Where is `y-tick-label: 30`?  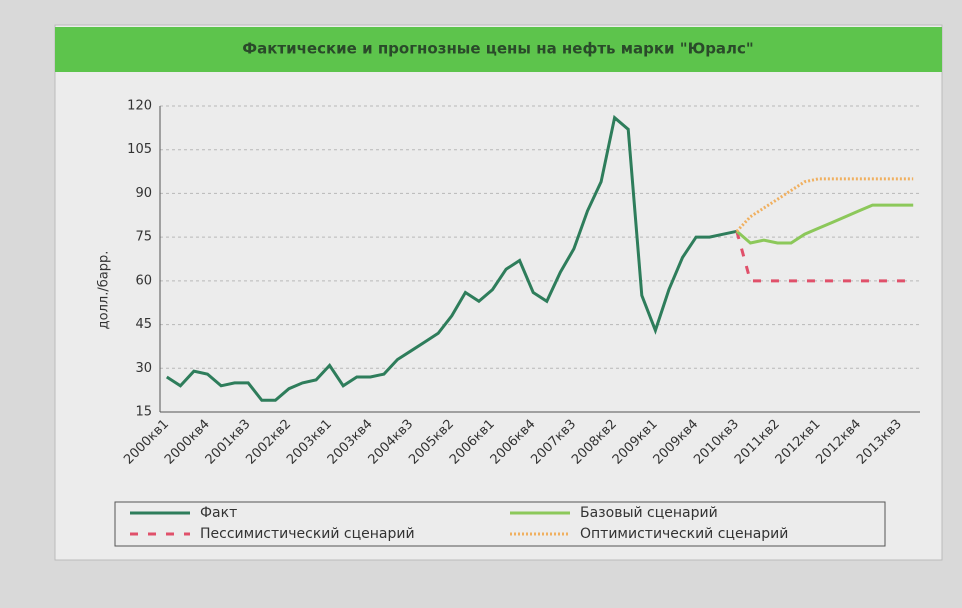
y-tick-label: 30 is located at coordinates (143, 368).